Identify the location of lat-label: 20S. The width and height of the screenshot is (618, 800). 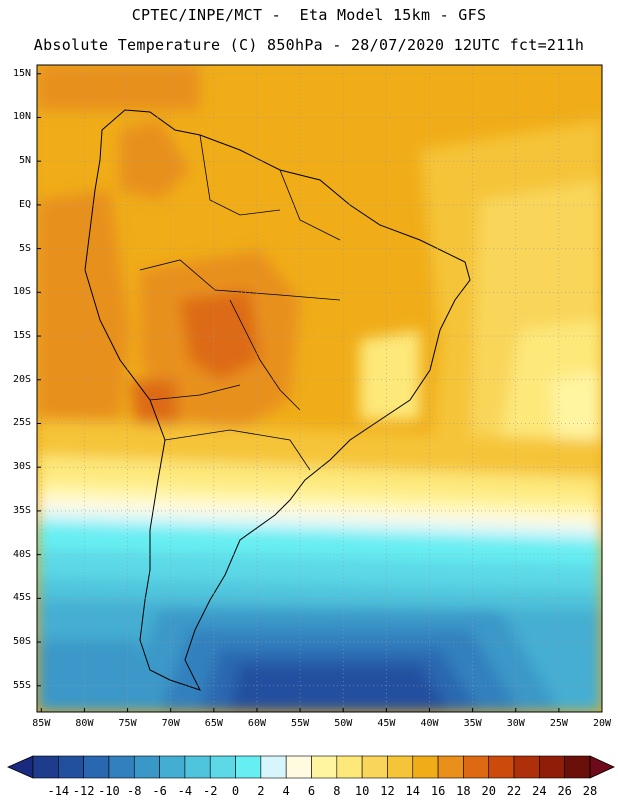
(21, 379).